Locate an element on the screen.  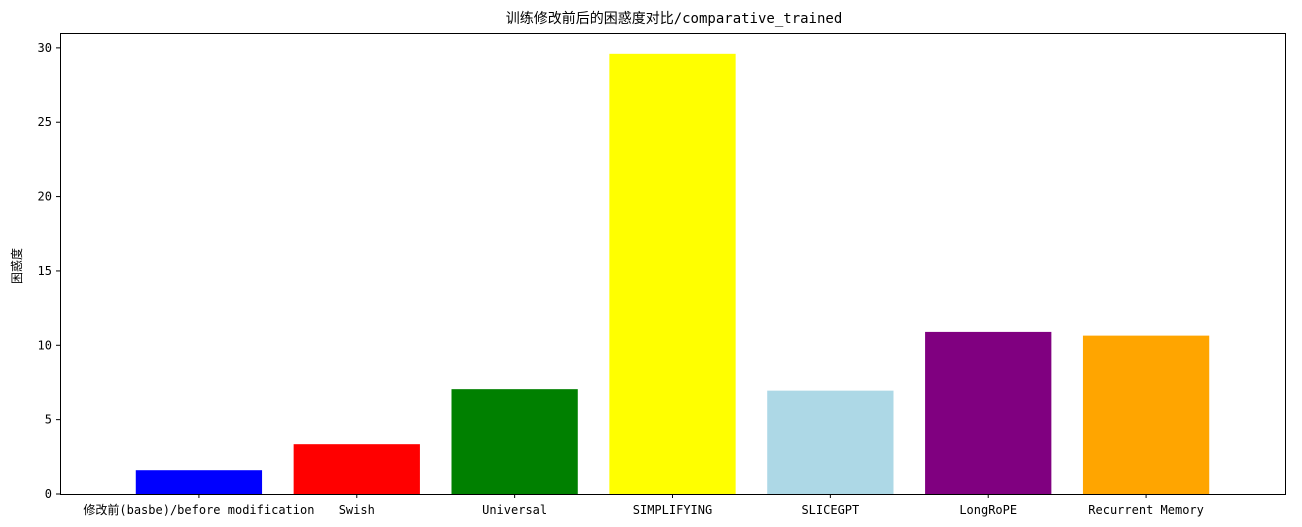
x-tick-label: 修改前(basbe)/before modification is located at coordinates (198, 509).